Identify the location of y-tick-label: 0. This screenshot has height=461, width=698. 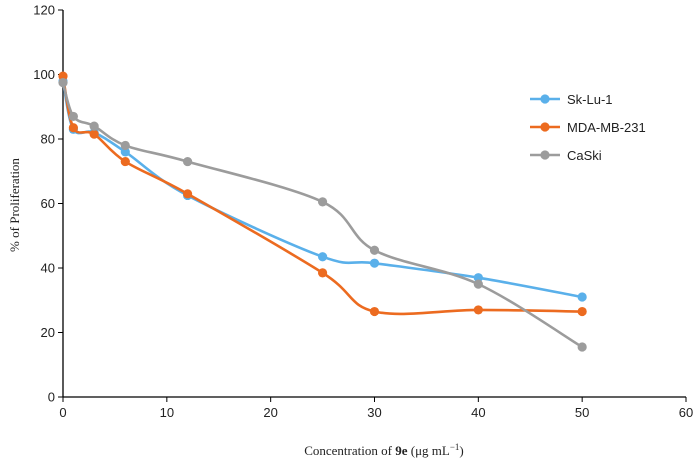
(51, 397).